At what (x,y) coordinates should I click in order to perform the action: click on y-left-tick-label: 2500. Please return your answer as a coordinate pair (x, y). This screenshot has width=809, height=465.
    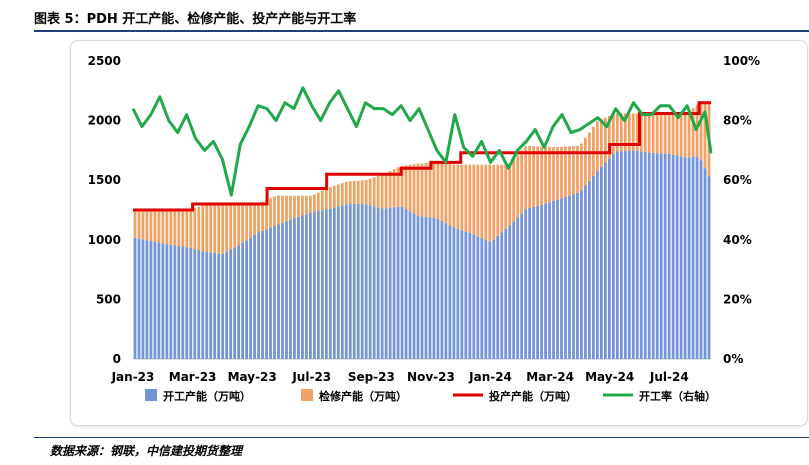
    Looking at the image, I should click on (104, 61).